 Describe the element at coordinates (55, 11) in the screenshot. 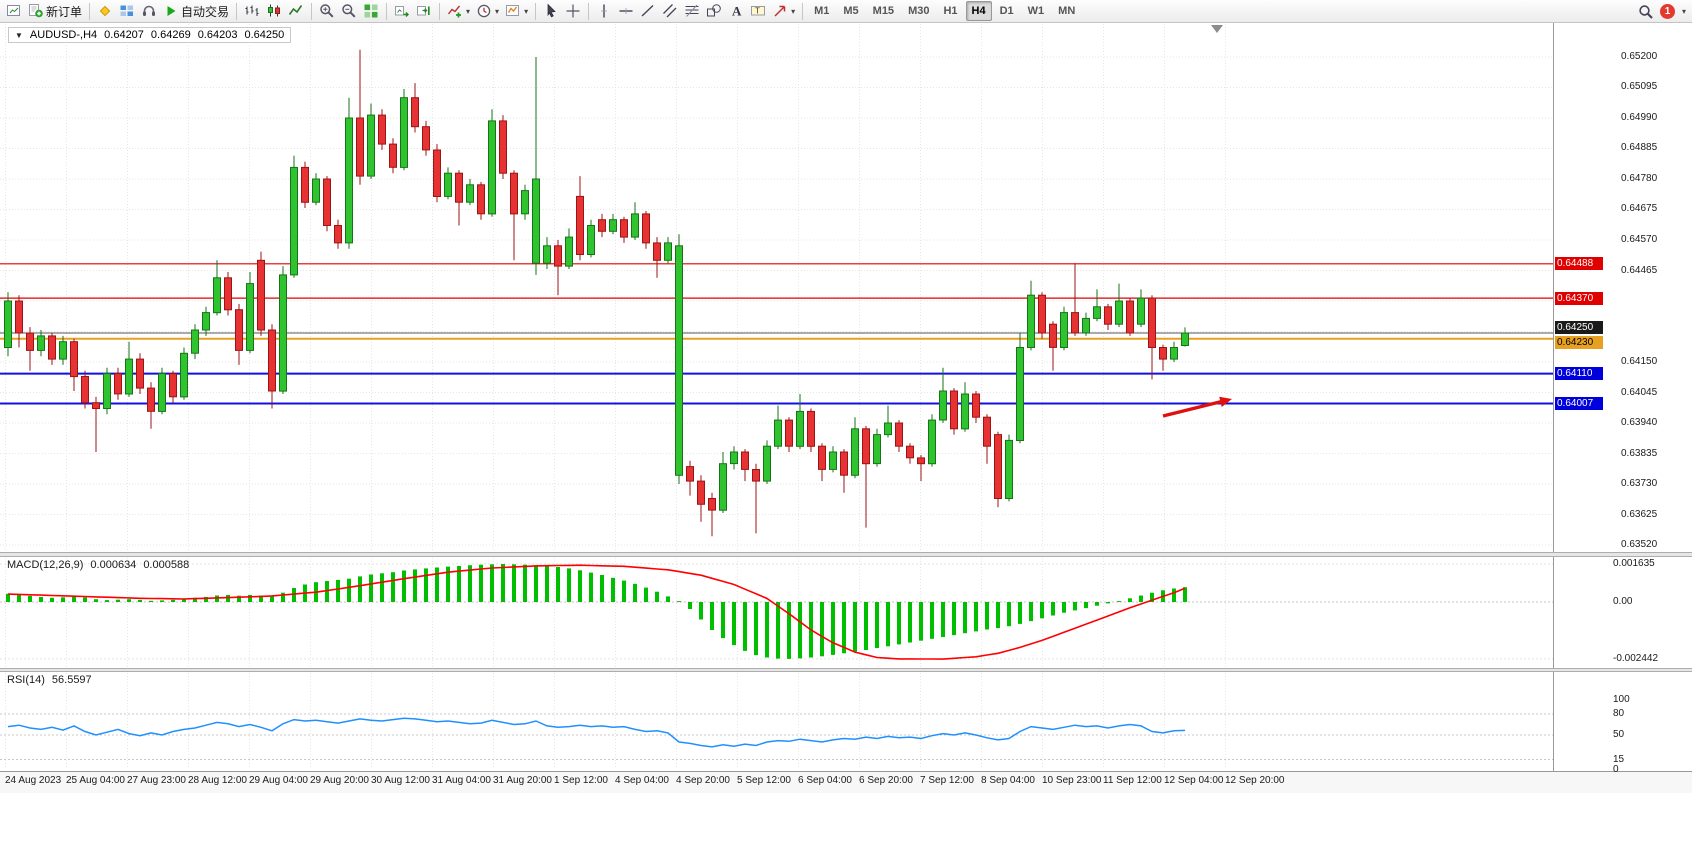

I see `new-order-button: 新订单` at that location.